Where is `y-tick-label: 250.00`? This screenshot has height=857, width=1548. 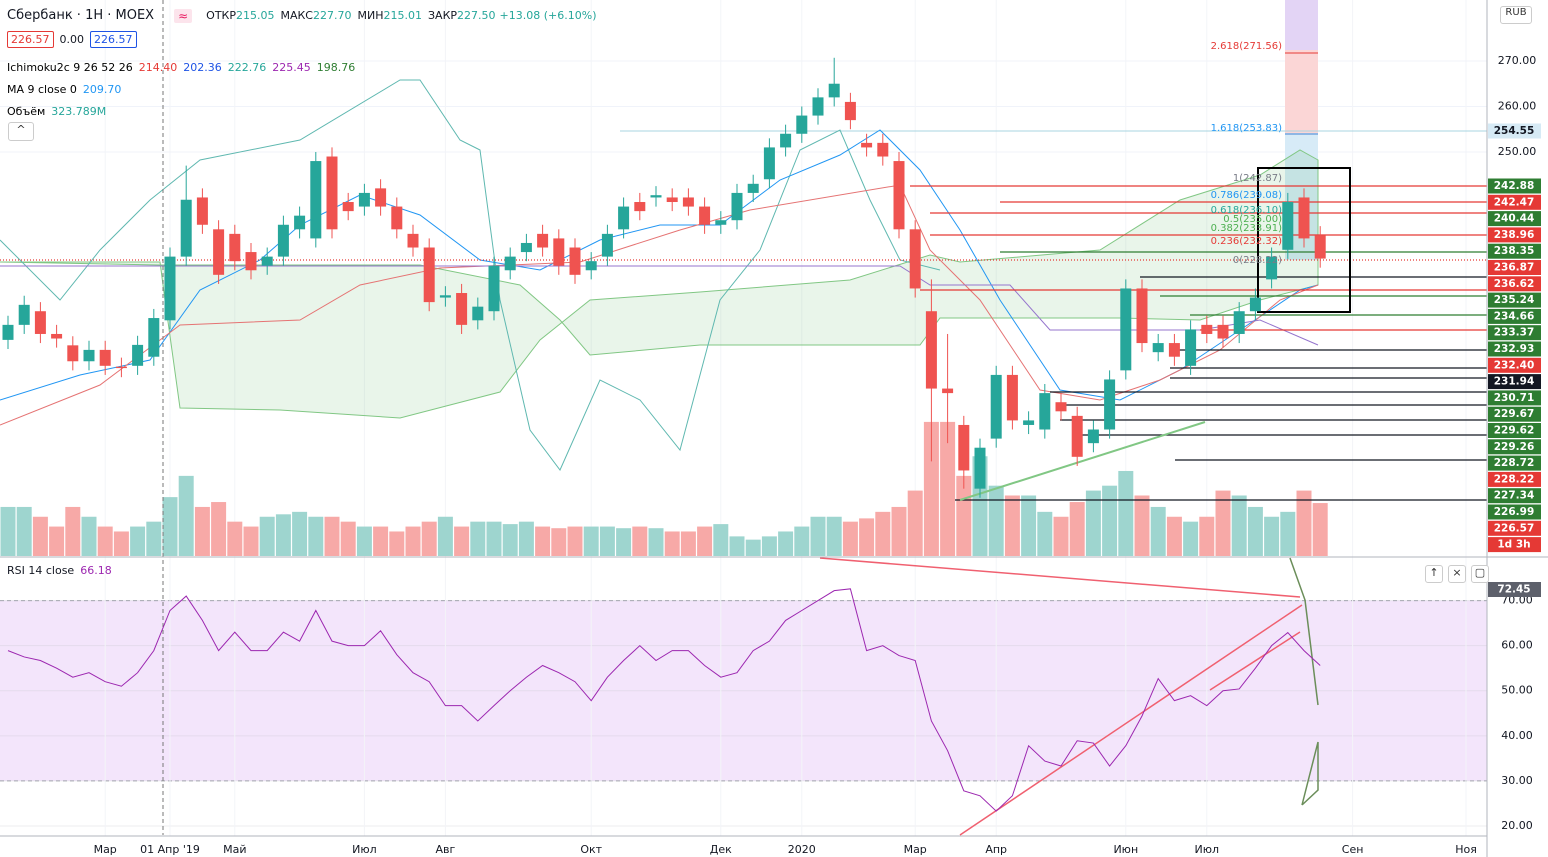 y-tick-label: 250.00 is located at coordinates (1517, 151).